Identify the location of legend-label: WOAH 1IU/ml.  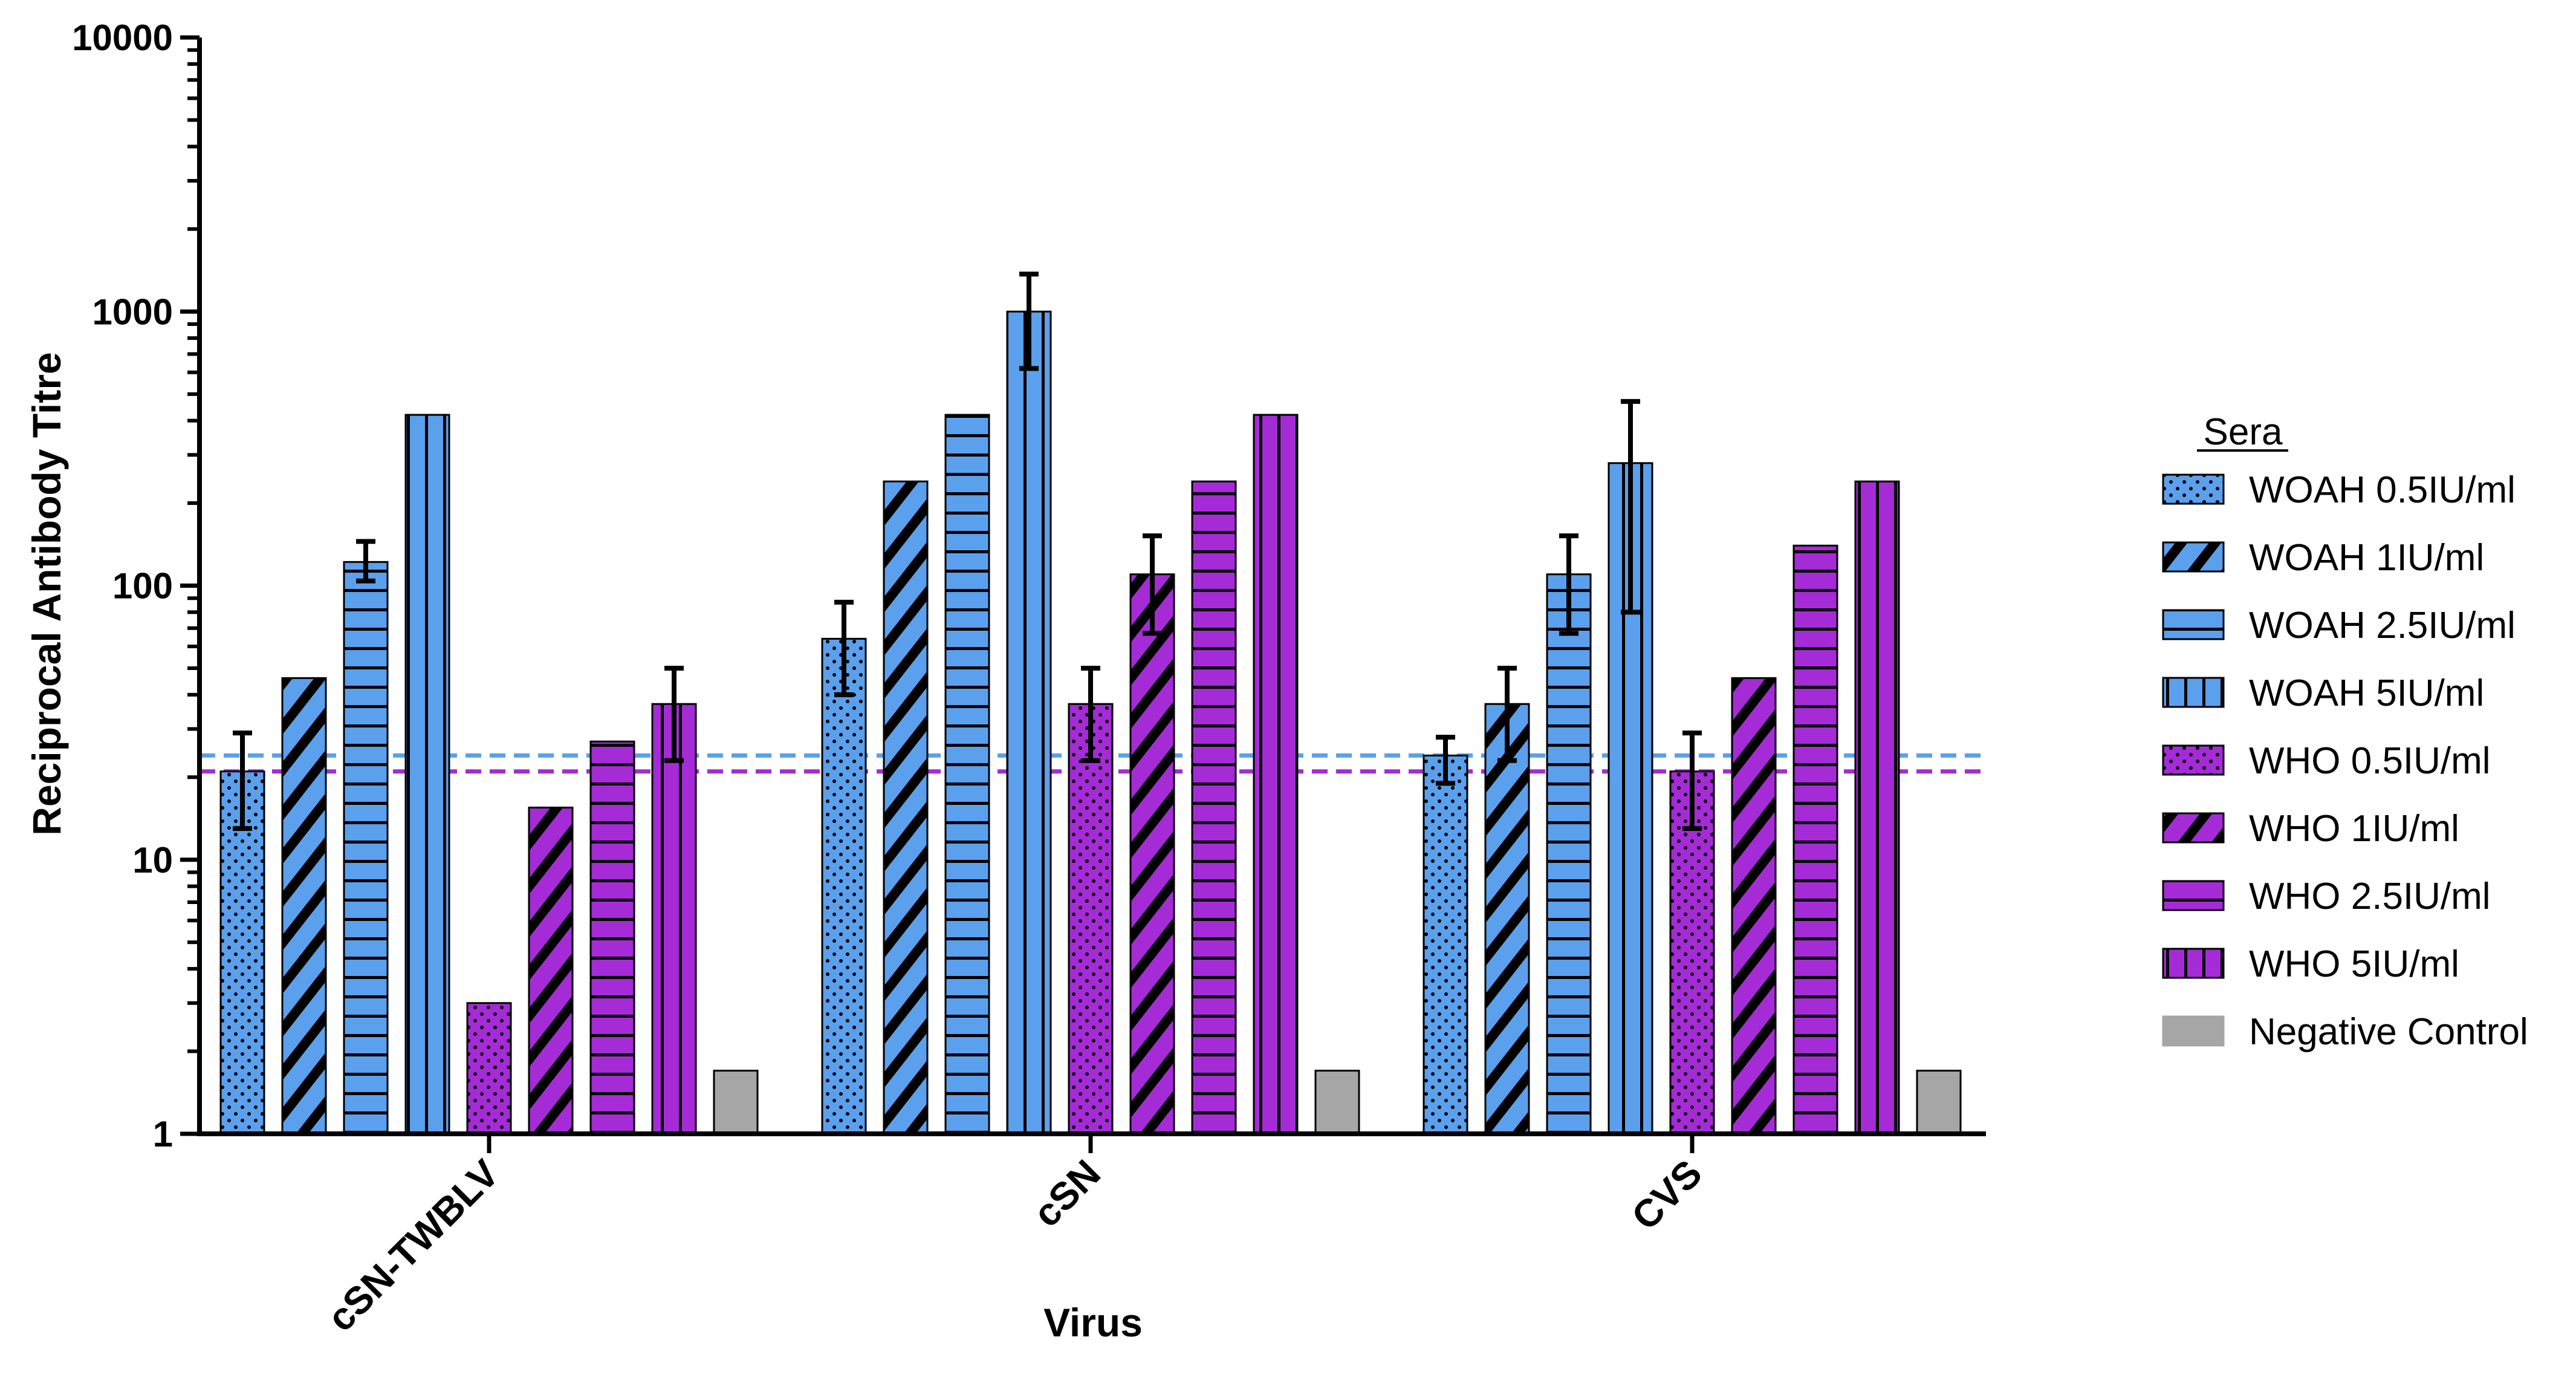
(2367, 558).